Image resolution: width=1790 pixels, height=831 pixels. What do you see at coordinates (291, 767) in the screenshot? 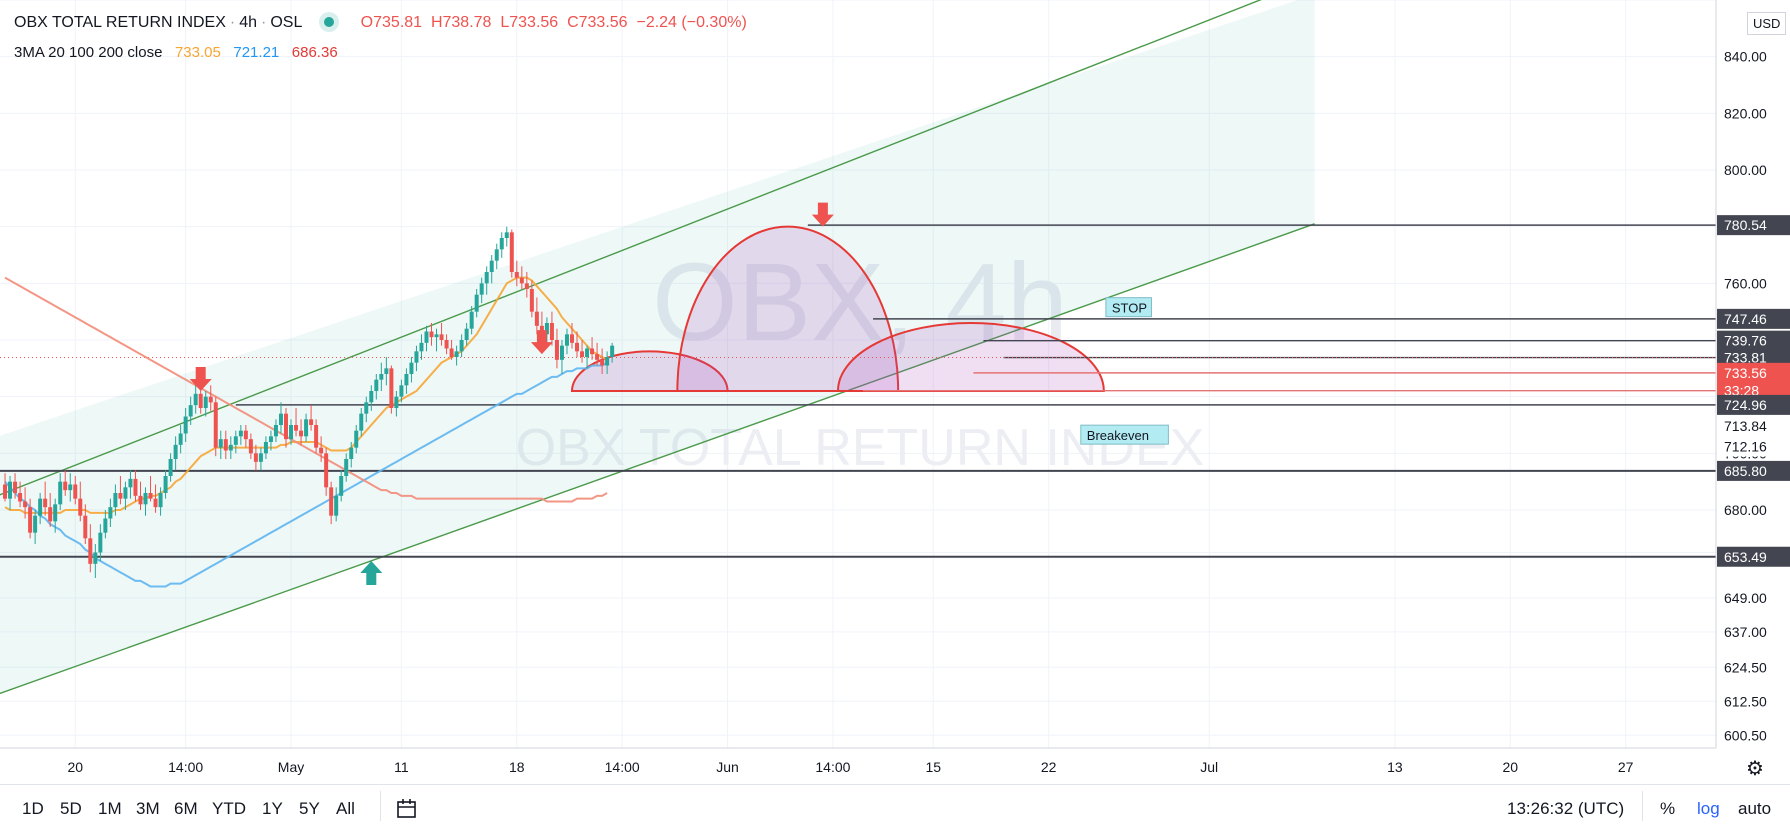
I see `time-tick-label: May` at bounding box center [291, 767].